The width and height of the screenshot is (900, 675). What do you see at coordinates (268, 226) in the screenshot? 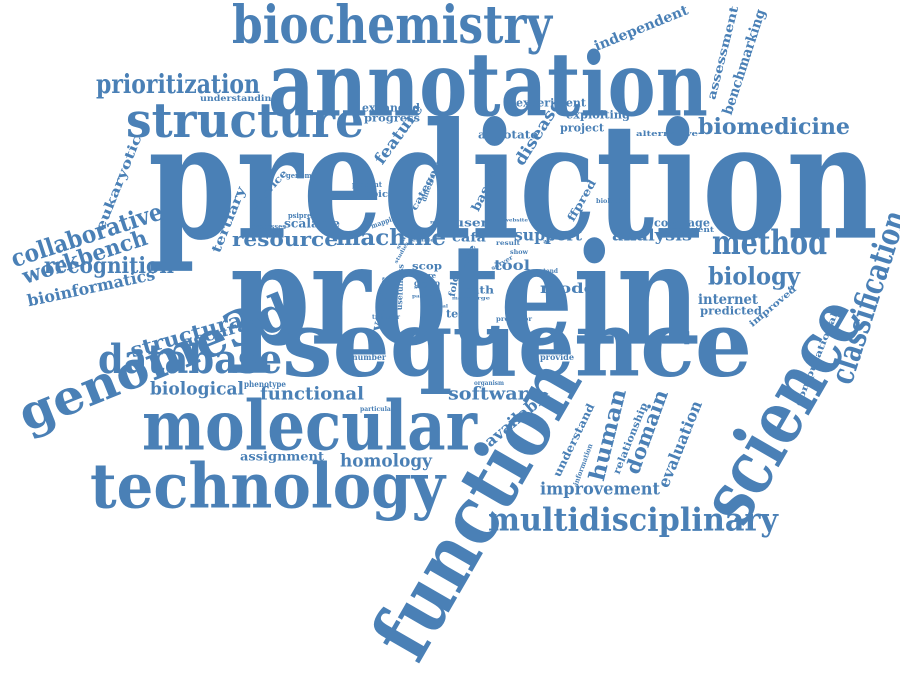
I see `word-processes: processes` at bounding box center [268, 226].